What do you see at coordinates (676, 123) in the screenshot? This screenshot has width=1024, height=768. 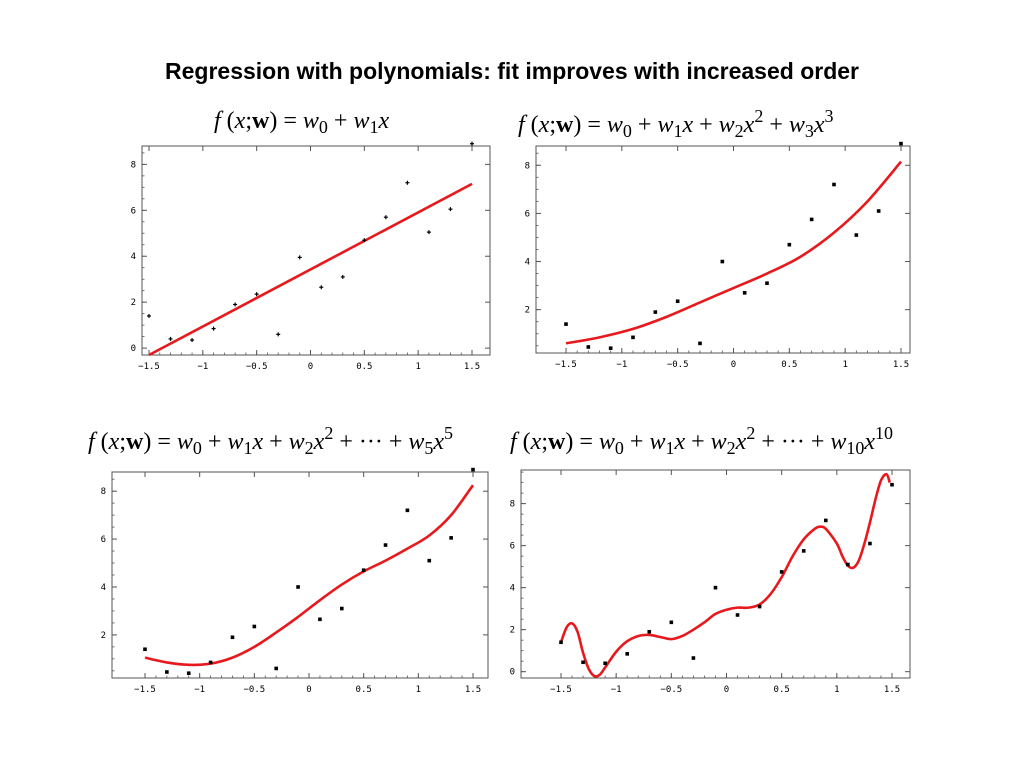 I see `formula-cubic: f (x;w) = w0 + w1x + w2x2 + w3x3` at bounding box center [676, 123].